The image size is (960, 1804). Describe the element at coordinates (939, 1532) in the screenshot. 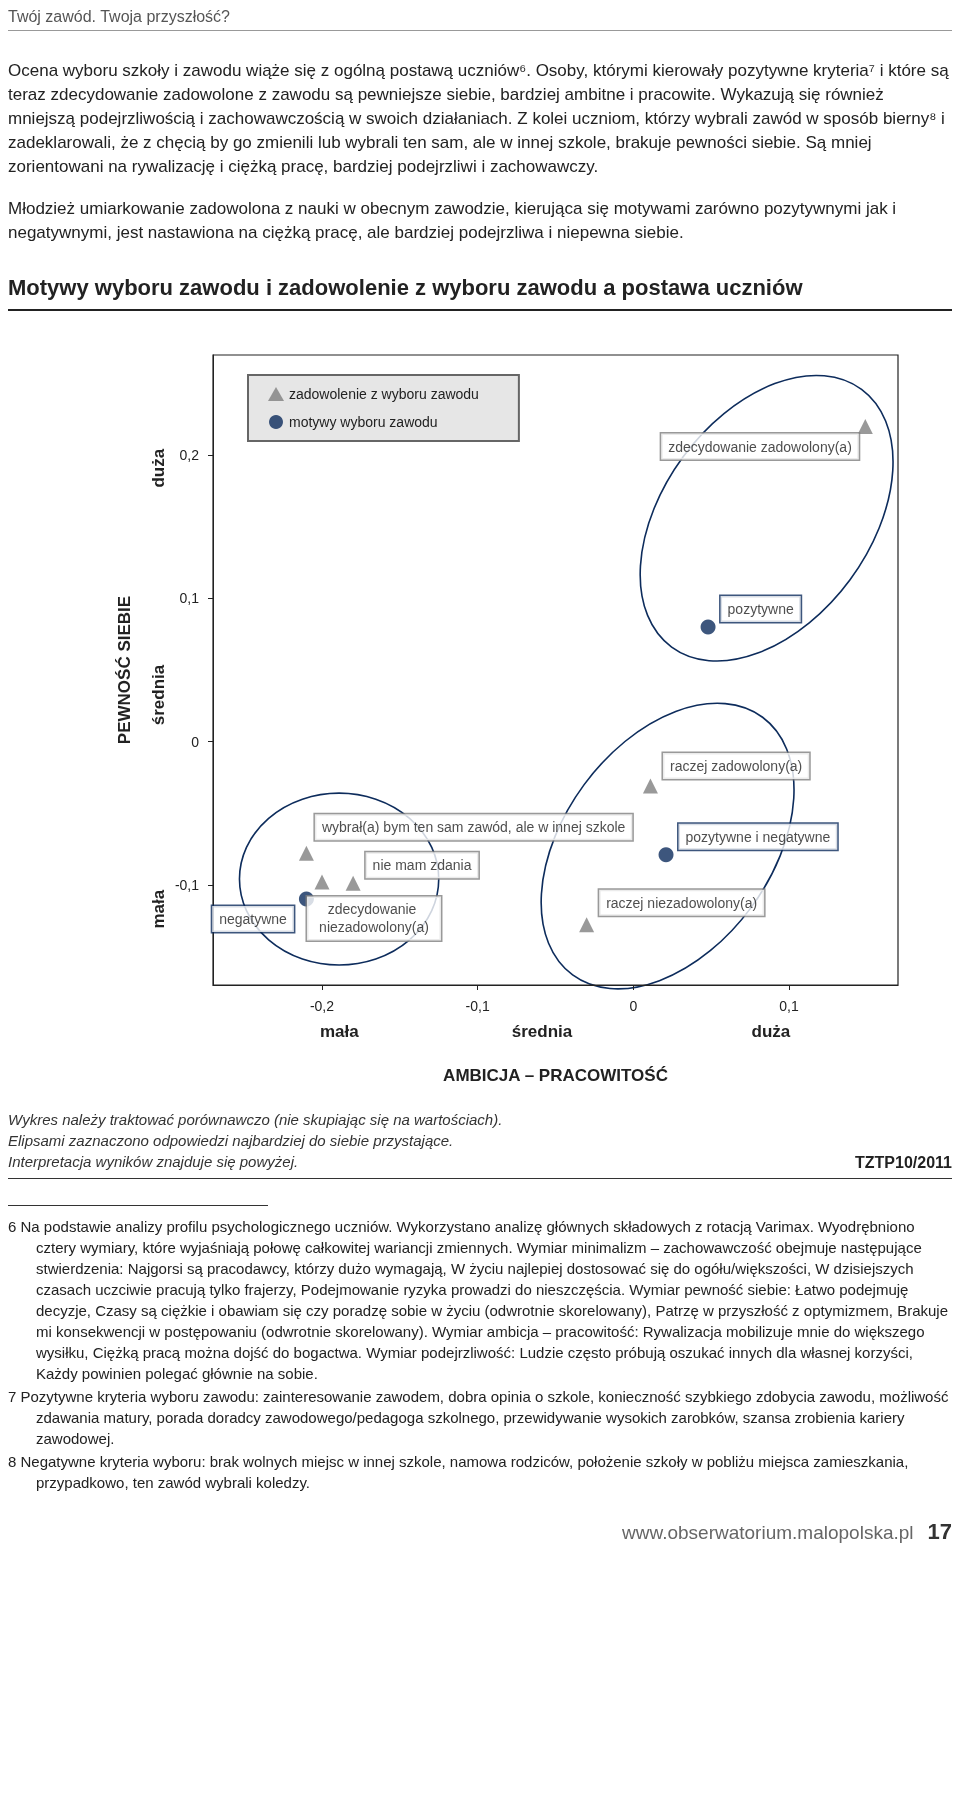

I see `text: 17` at that location.